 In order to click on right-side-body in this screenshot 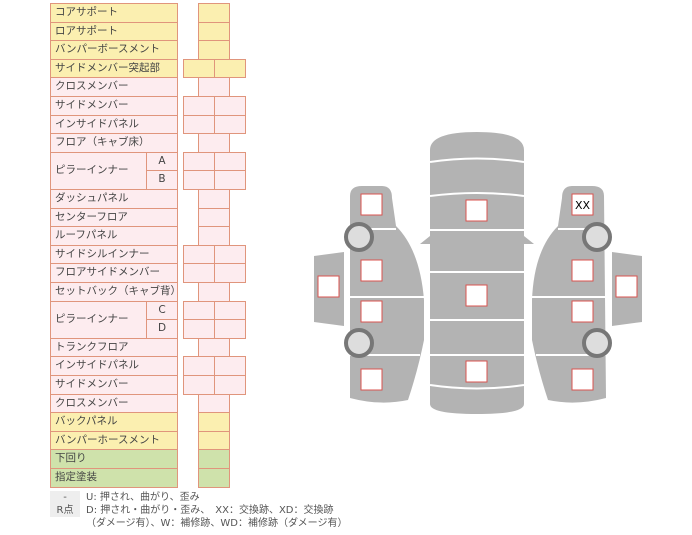, I will do `click(569, 294)`.